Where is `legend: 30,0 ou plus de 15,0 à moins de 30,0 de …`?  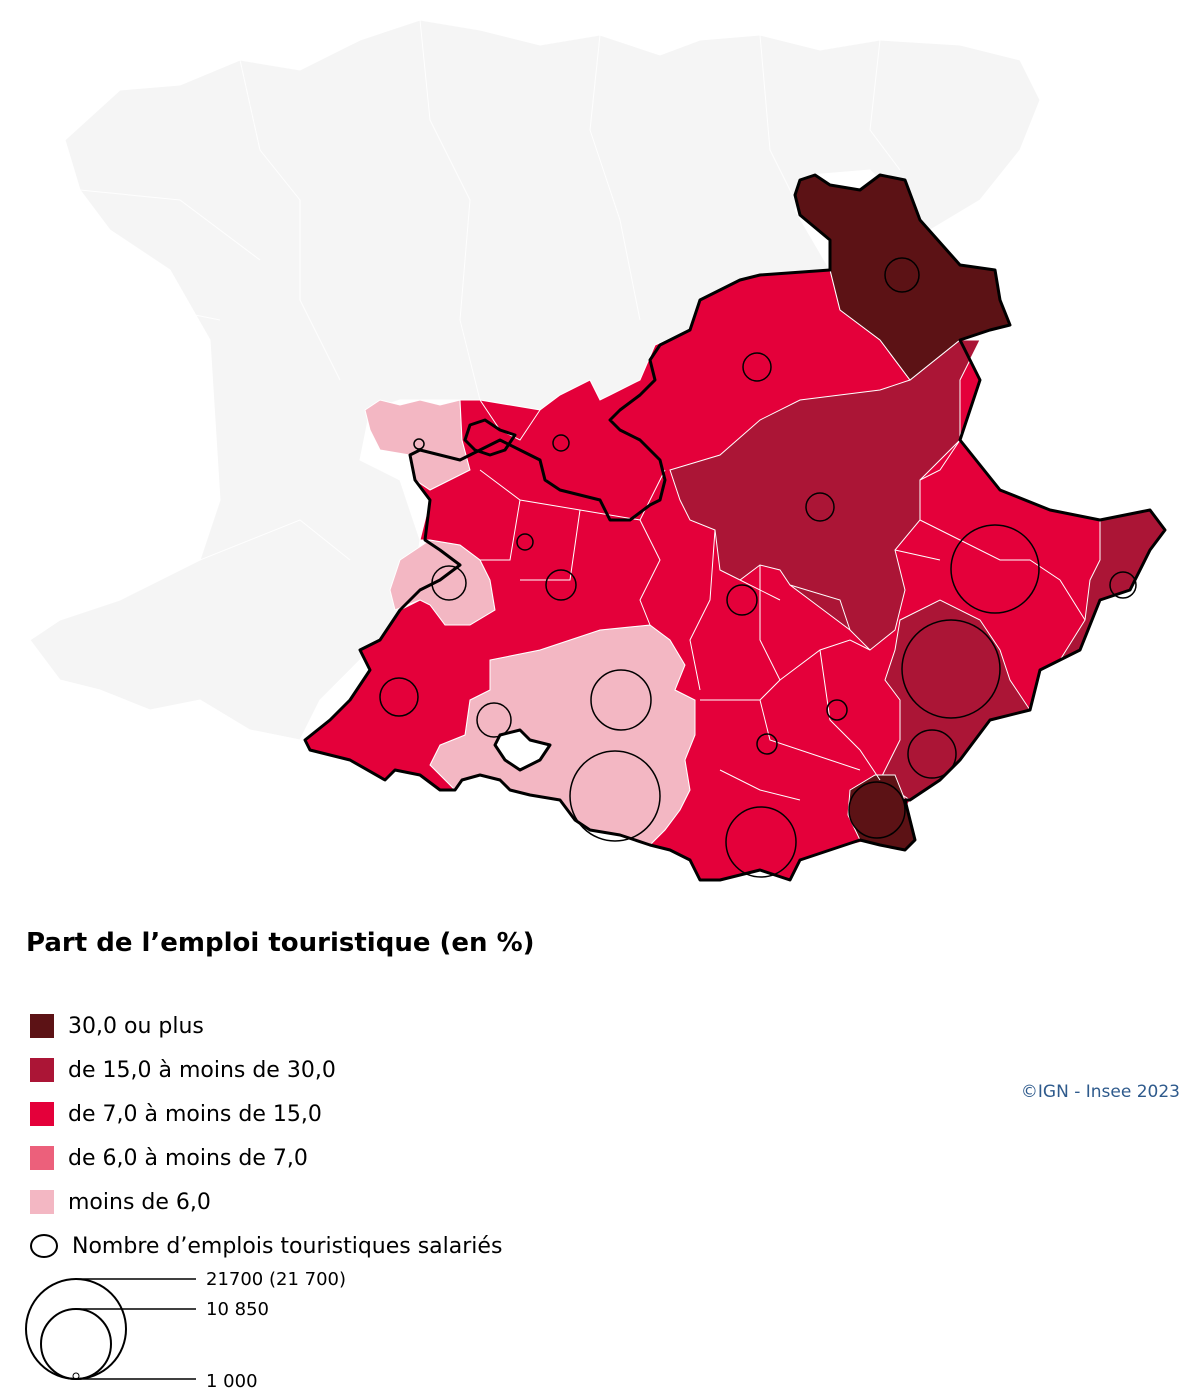 legend: 30,0 ou plus de 15,0 à moins de 30,0 de … is located at coordinates (266, 1136).